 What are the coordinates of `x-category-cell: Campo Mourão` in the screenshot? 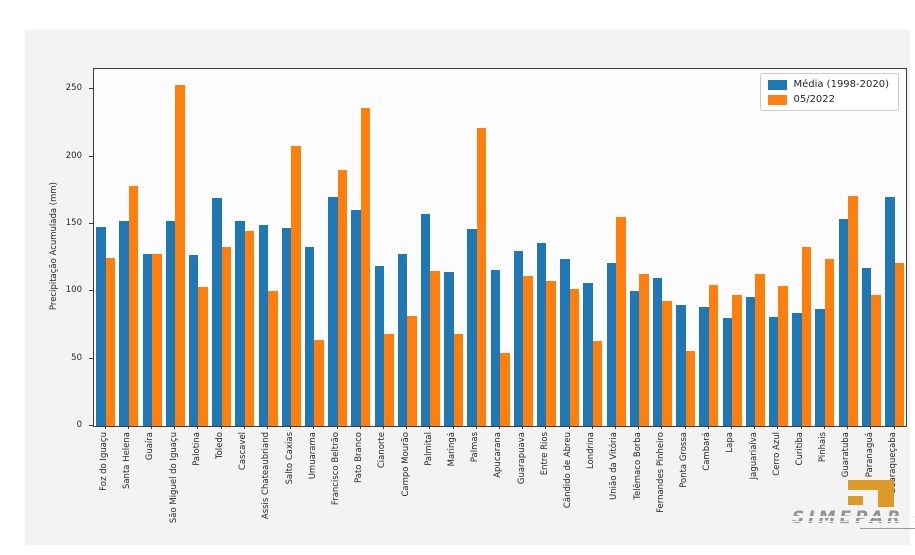 It's located at (406, 486).